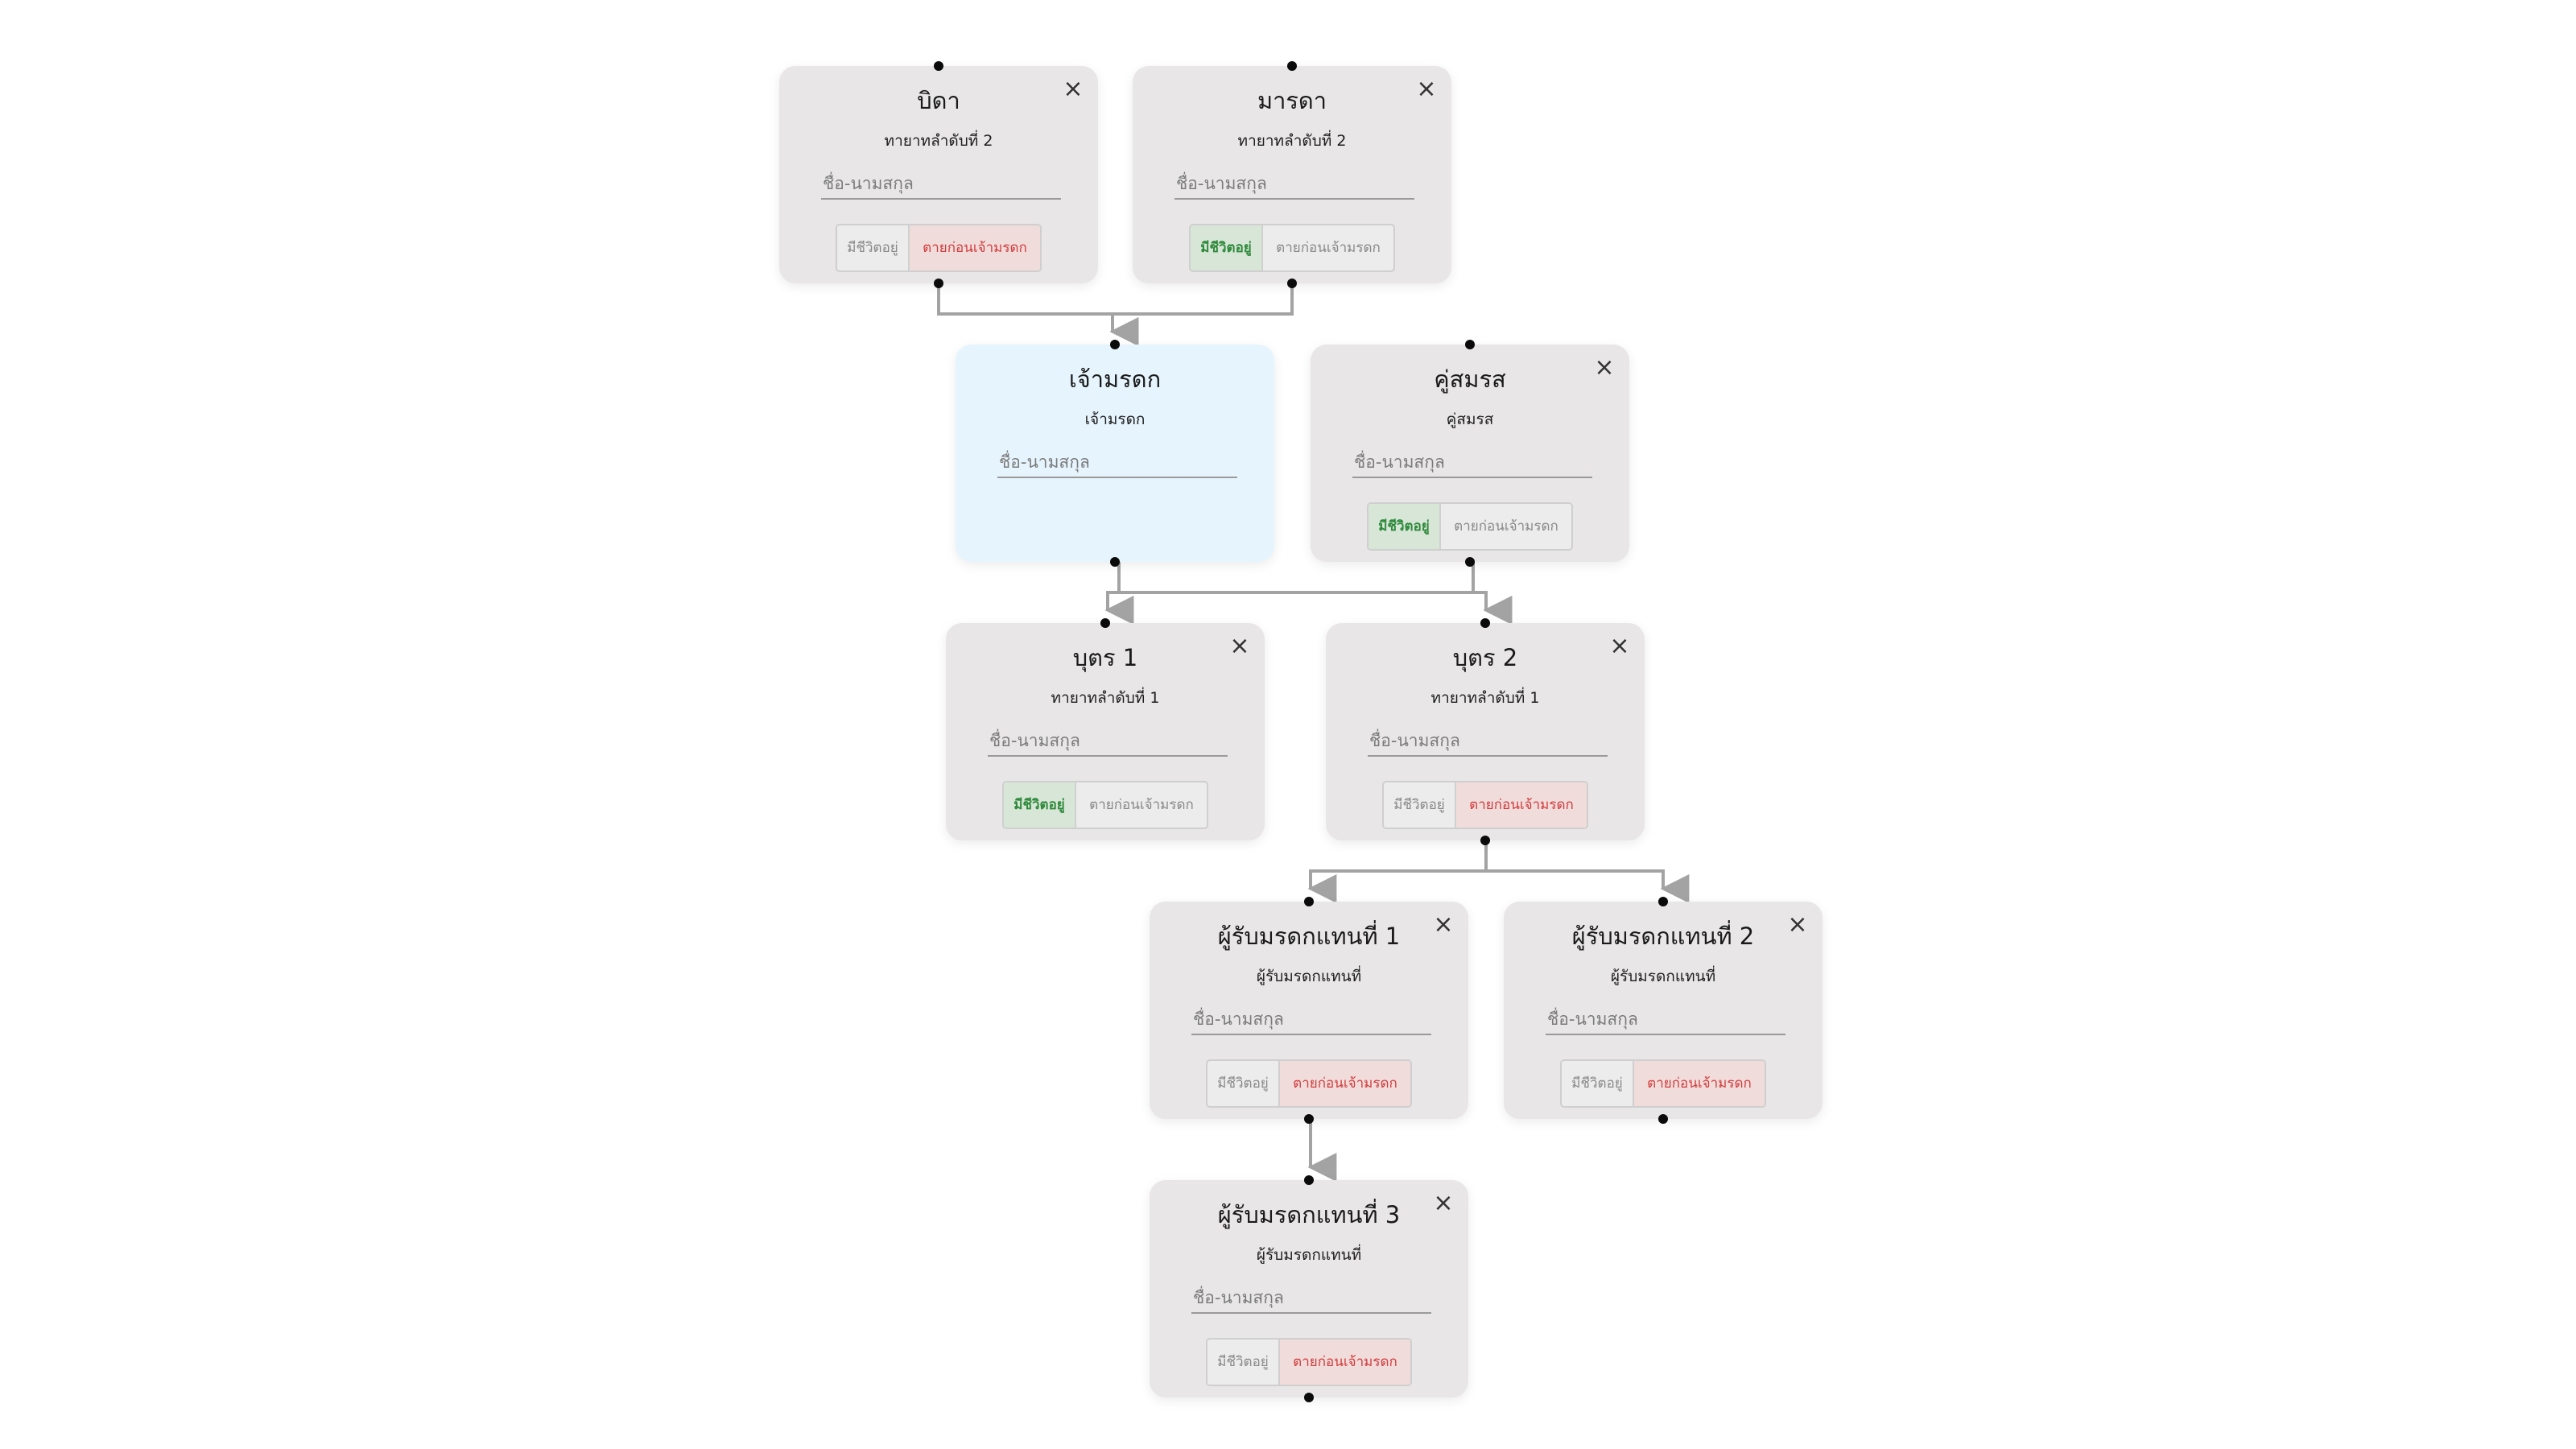  I want to click on node-title: คู่สมรส, so click(1470, 379).